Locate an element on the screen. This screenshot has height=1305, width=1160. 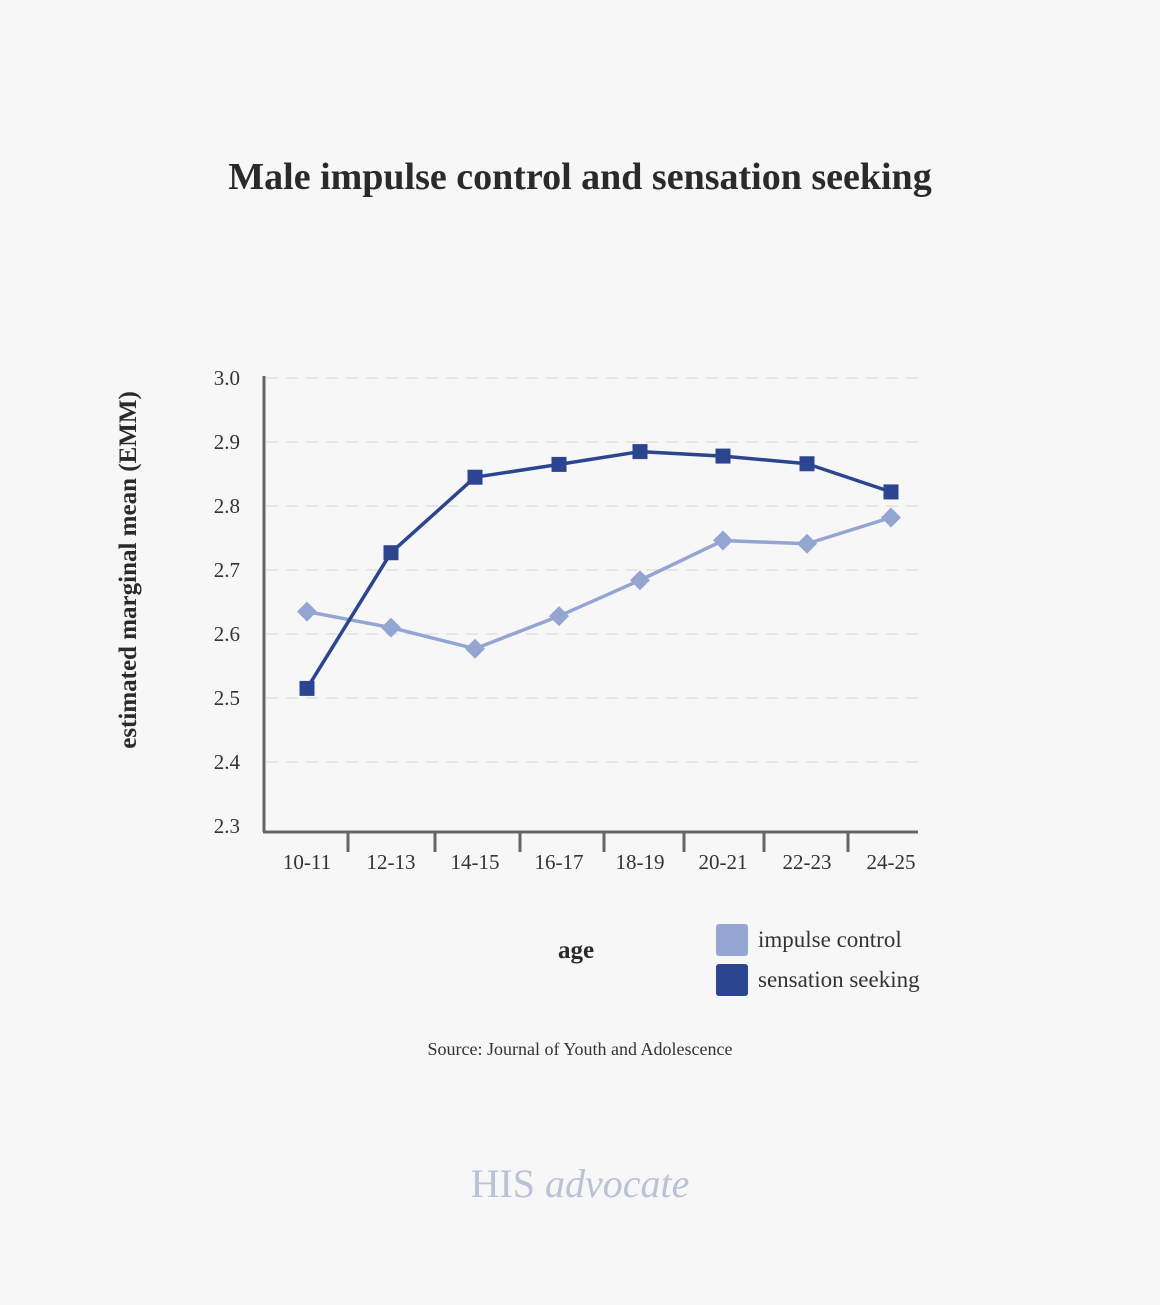
y-tick-label: 2.6 is located at coordinates (227, 634).